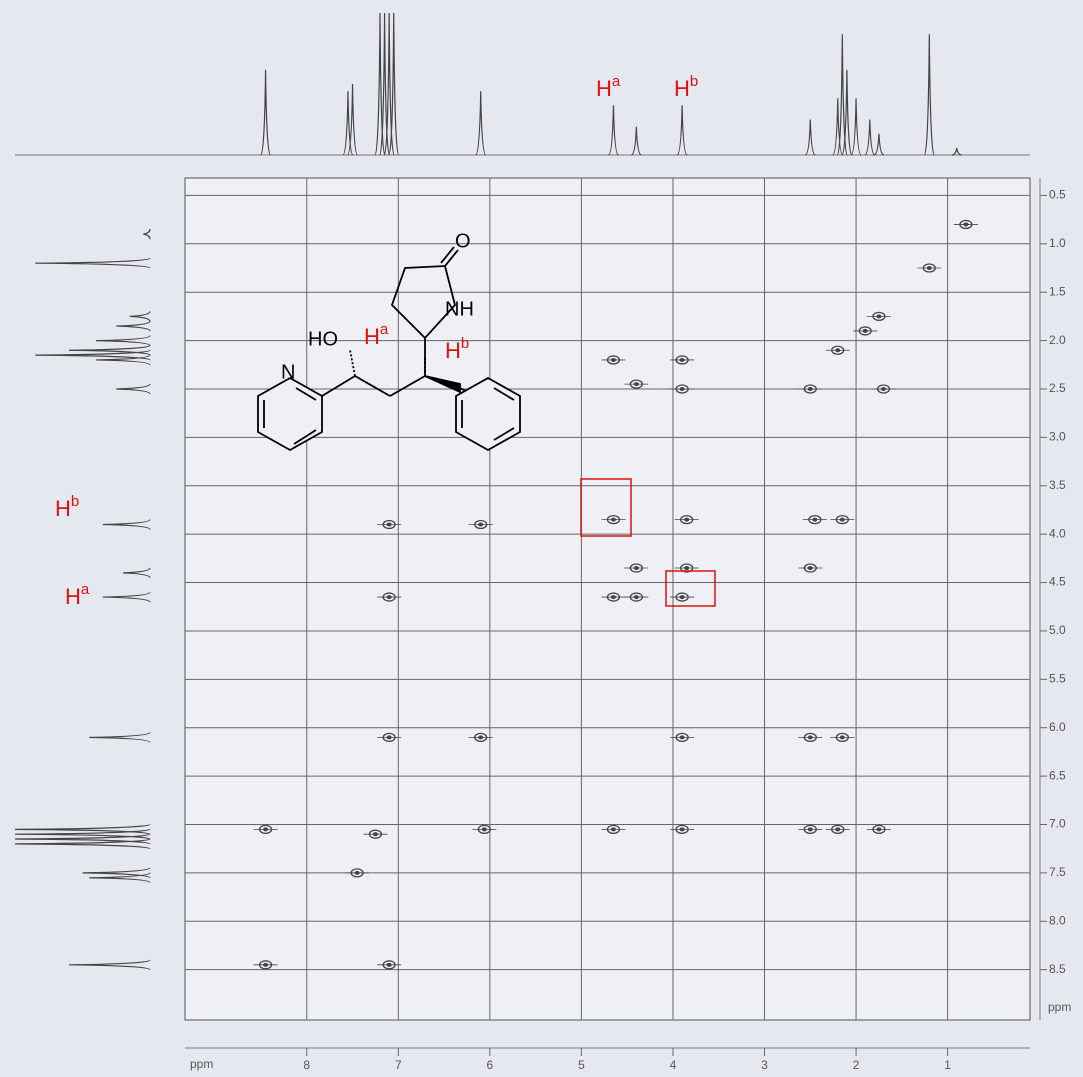  I want to click on x-tick-label: 3, so click(764, 1065).